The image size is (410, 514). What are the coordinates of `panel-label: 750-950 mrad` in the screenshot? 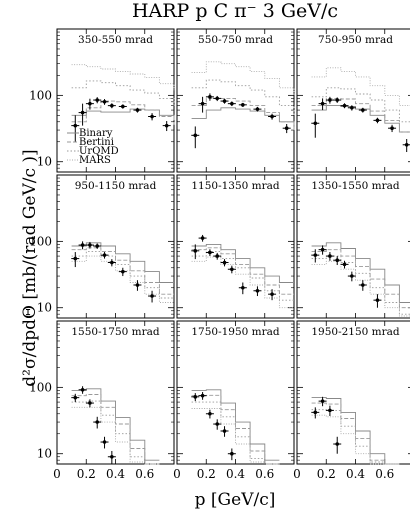 It's located at (355, 40).